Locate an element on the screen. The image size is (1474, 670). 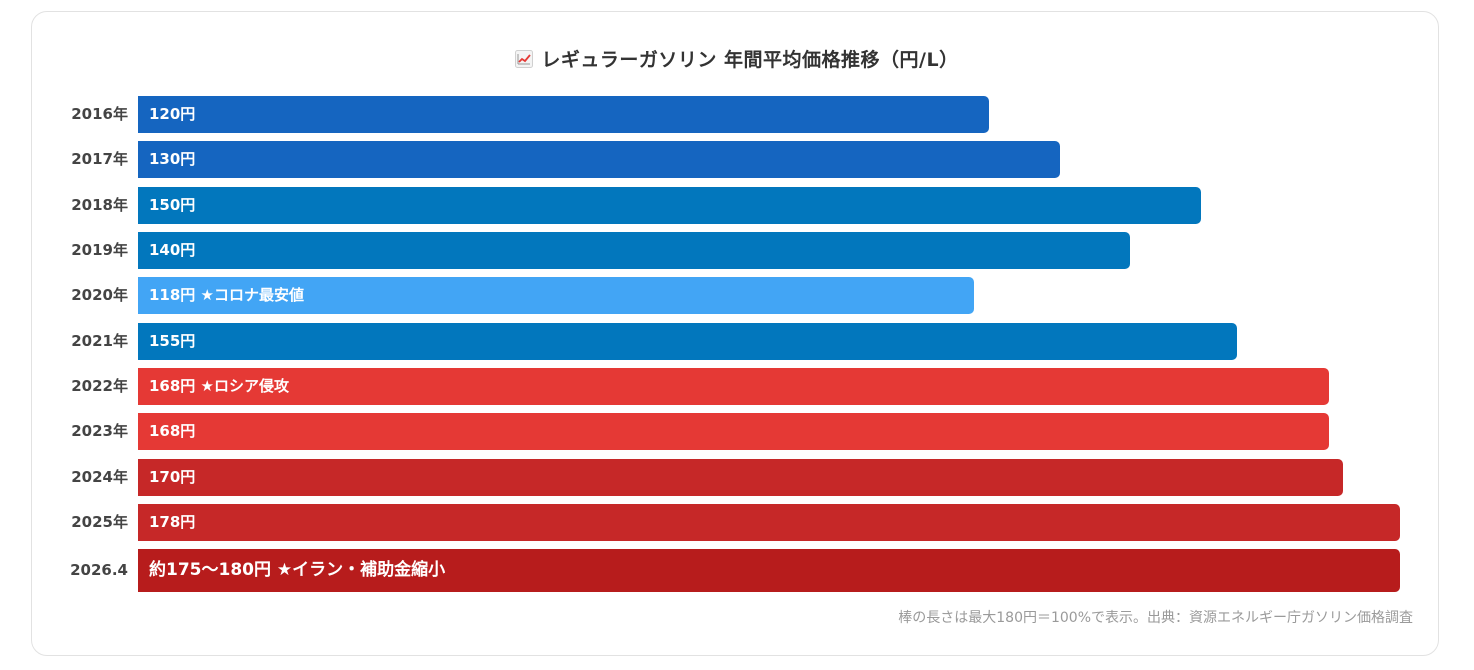
chart-footnote: 棒の長さは最大180円＝100%で表示。出典：資源エネルギー庁ガソリン価格調査 is located at coordinates (1155, 618).